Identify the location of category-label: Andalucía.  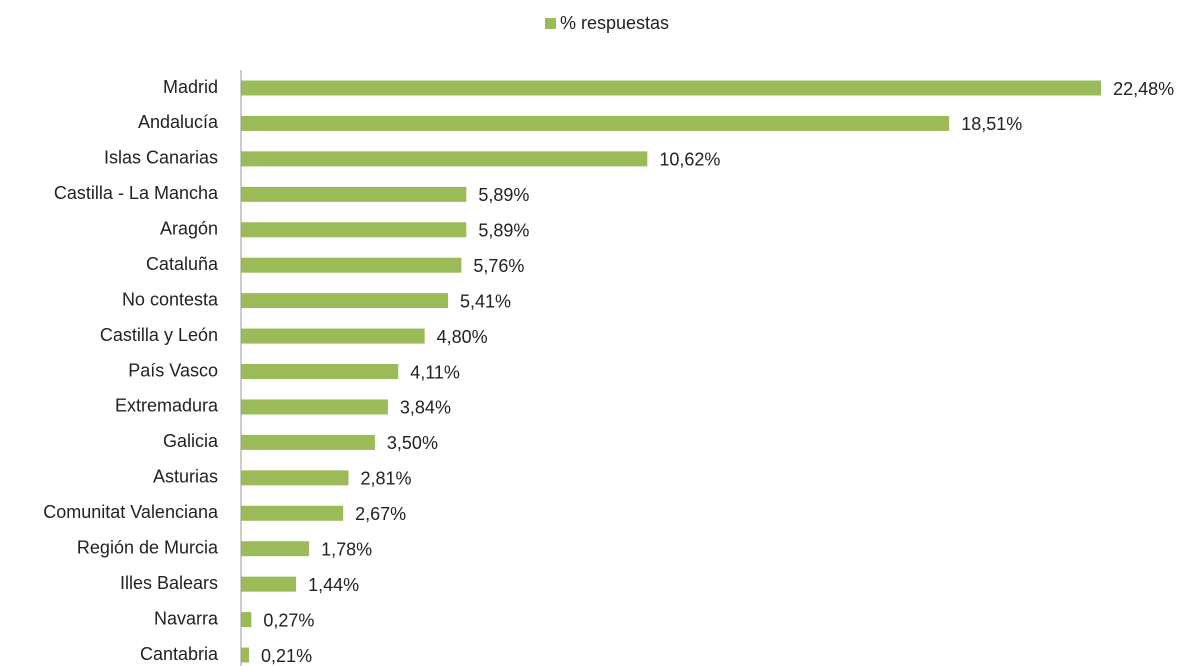
(178, 122).